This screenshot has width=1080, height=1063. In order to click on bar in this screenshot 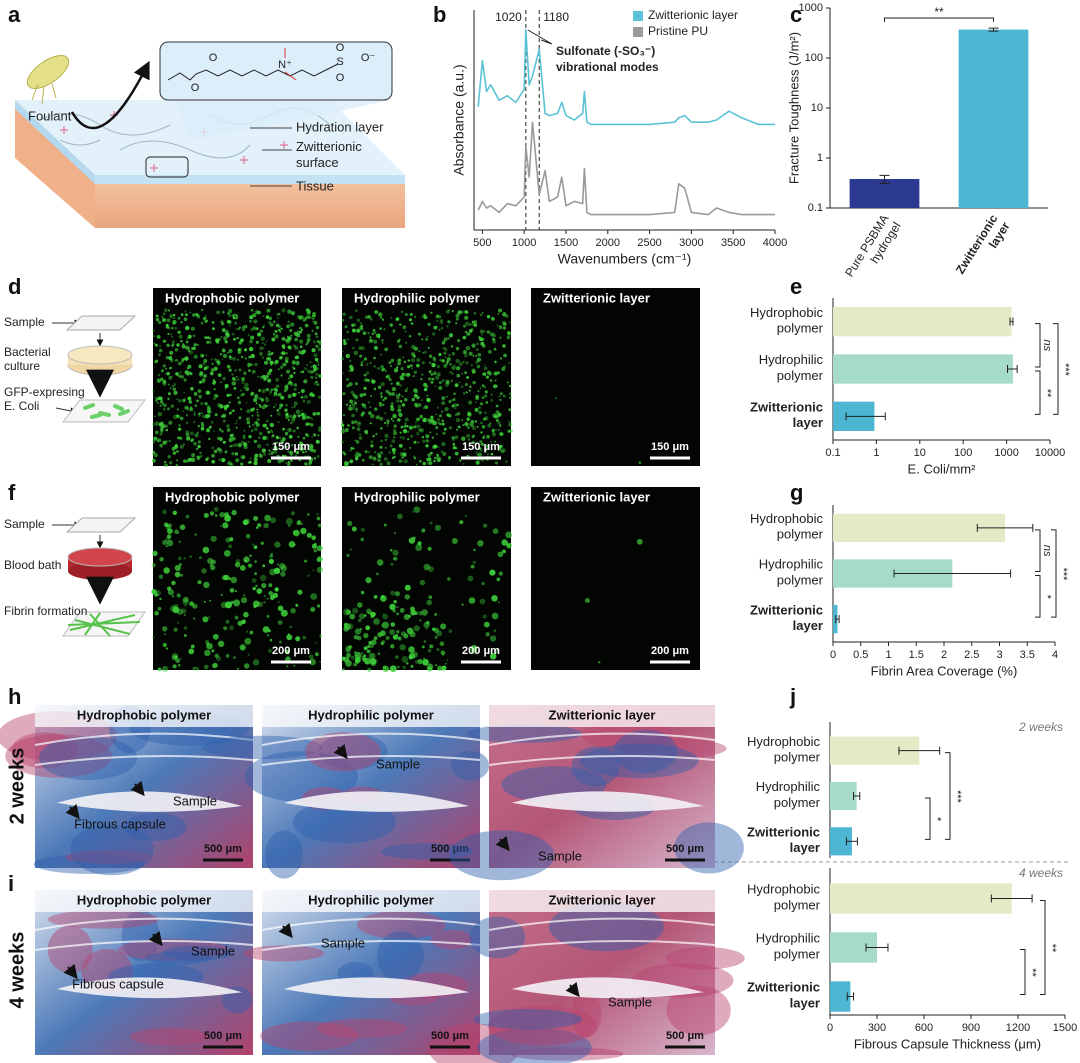, I will do `click(840, 996)`.